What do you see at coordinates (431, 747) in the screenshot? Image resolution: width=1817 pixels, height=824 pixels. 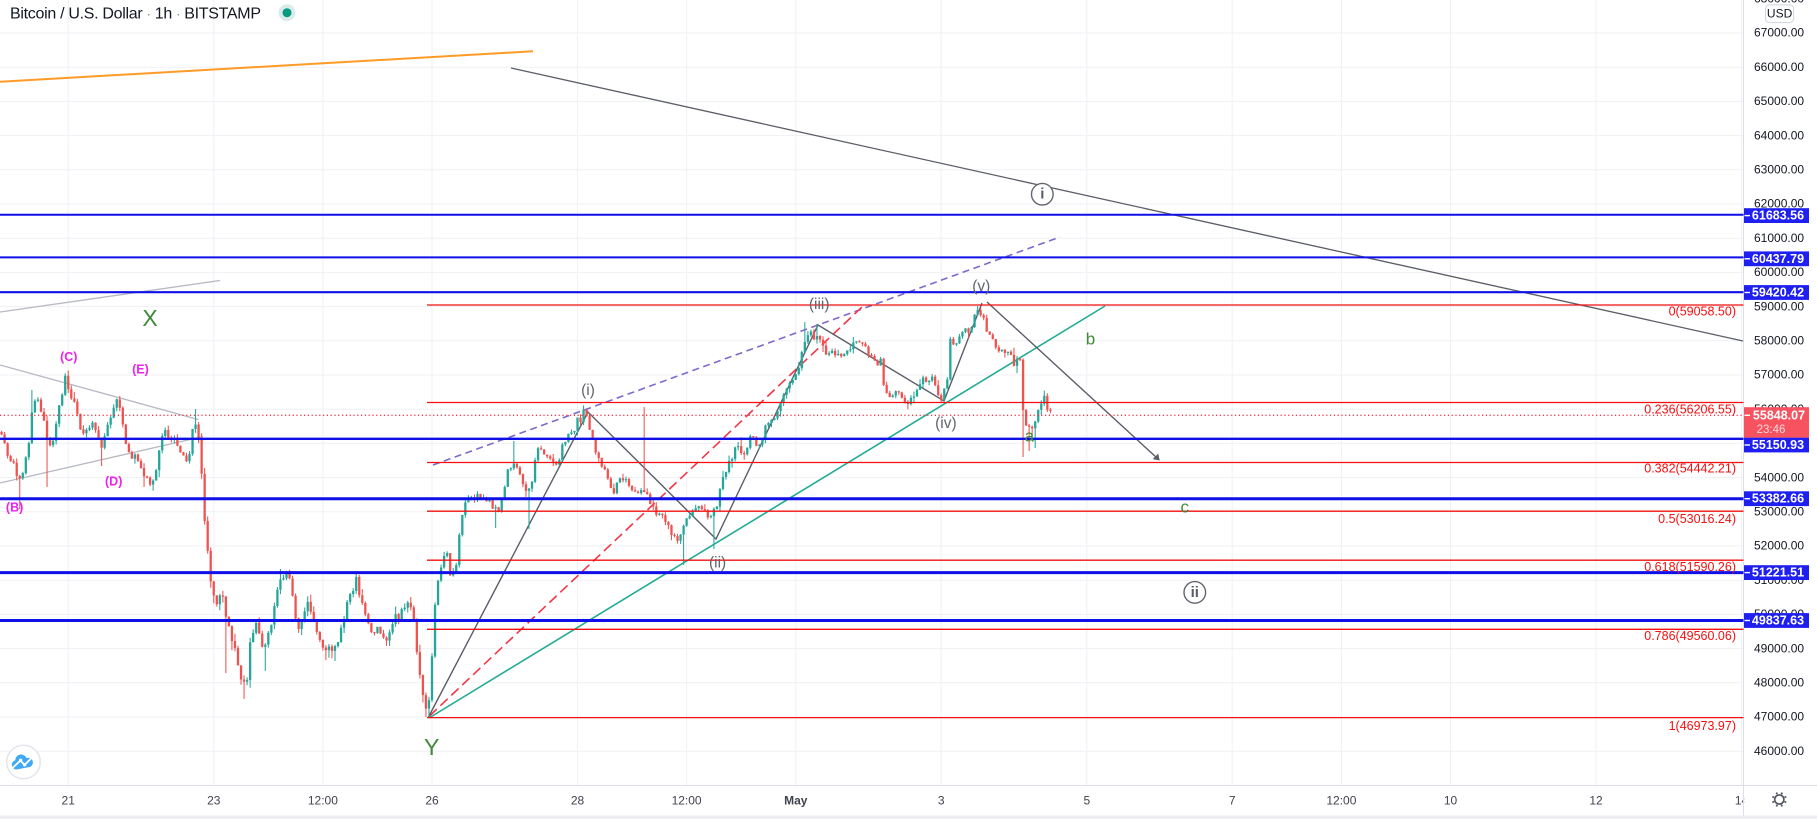 I see `svg-text: Y` at bounding box center [431, 747].